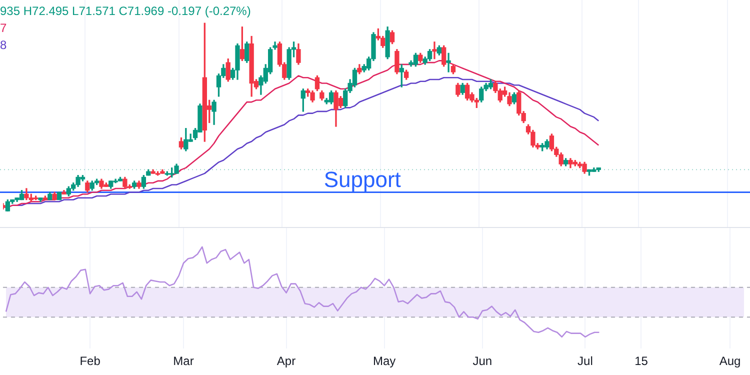 The width and height of the screenshot is (750, 375). What do you see at coordinates (90, 361) in the screenshot?
I see `x-tick-label: Feb` at bounding box center [90, 361].